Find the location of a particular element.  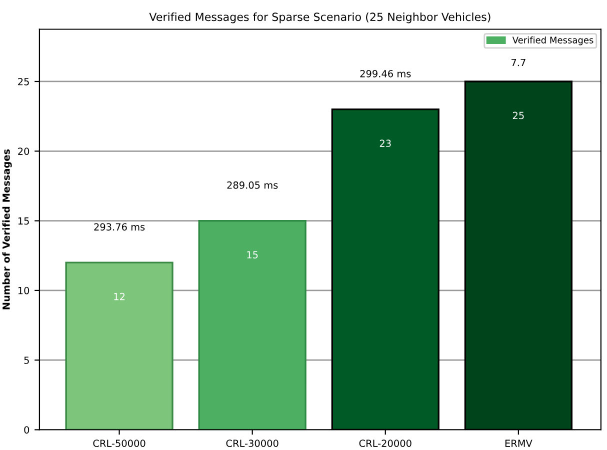

y-tick-label: 25 is located at coordinates (23, 82).